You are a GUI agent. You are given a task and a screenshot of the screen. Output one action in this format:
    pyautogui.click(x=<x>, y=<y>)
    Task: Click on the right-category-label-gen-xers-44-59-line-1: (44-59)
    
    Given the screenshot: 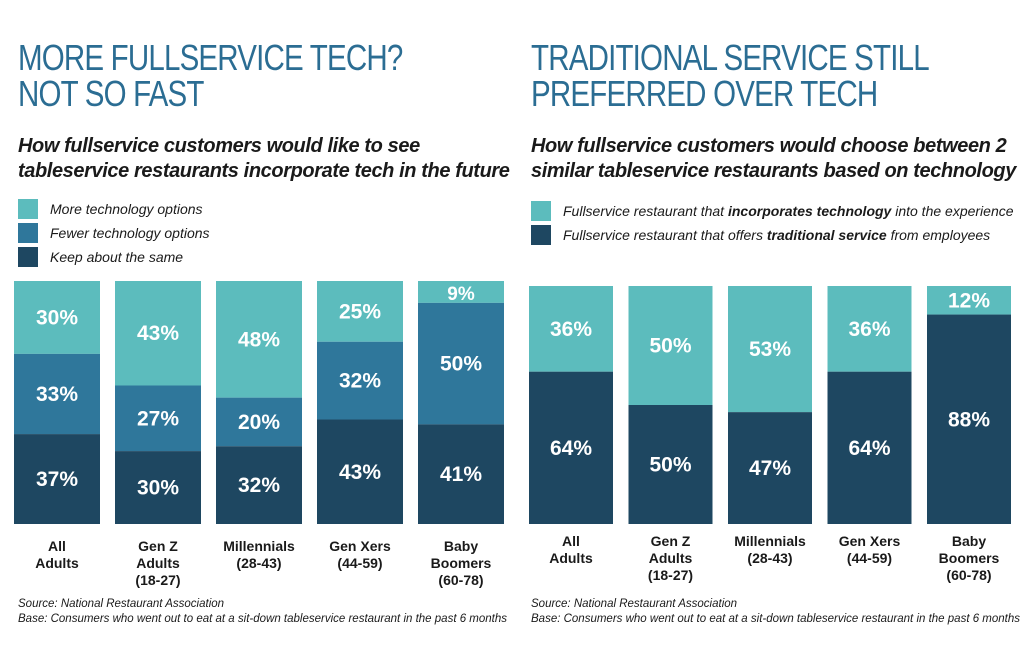 What is the action you would take?
    pyautogui.click(x=869, y=558)
    